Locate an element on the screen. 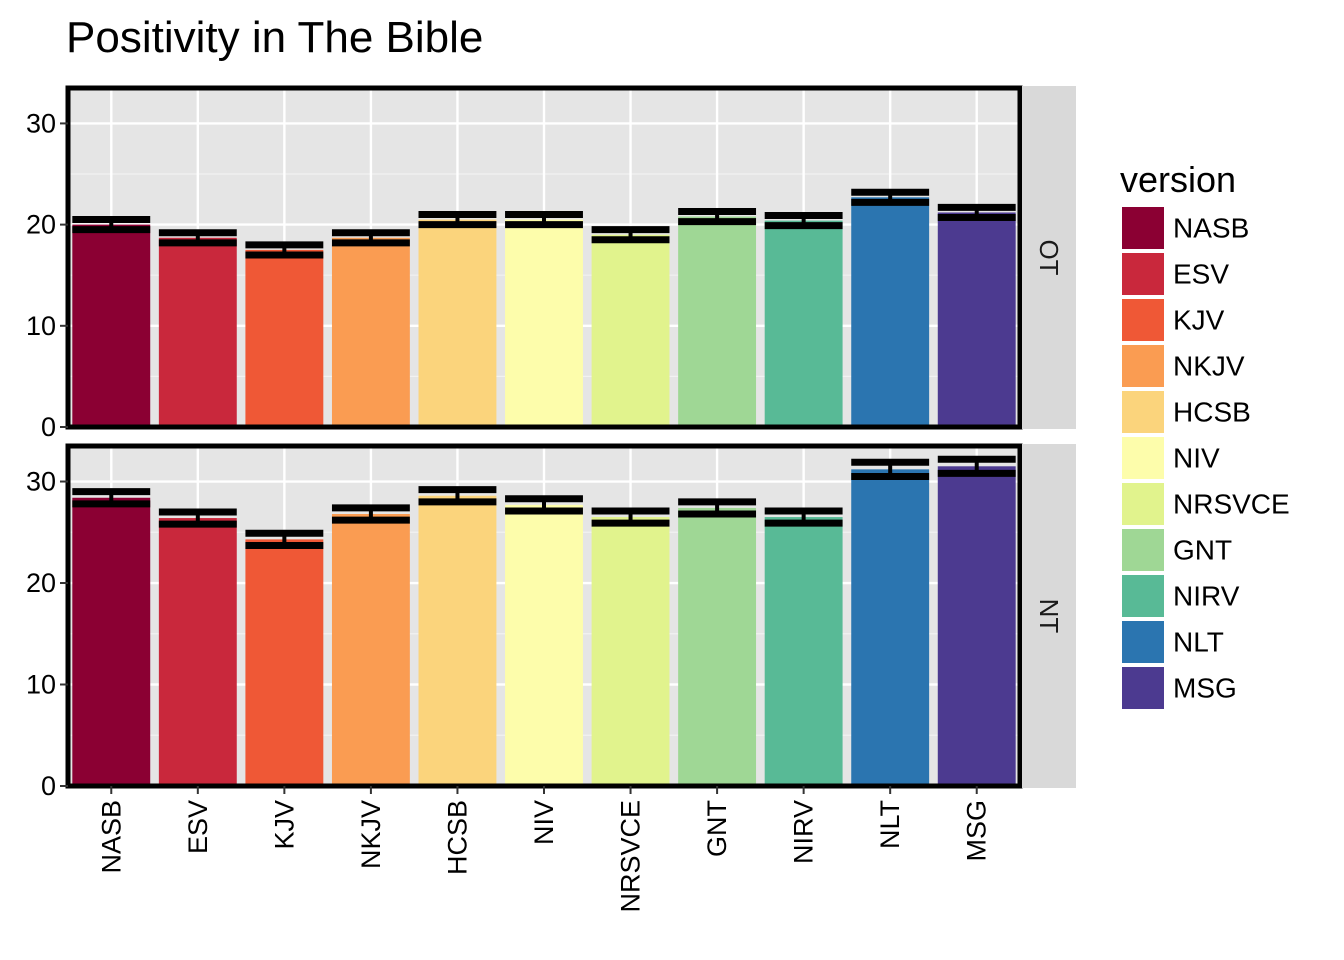  bar-ot-nrsvce is located at coordinates (630, 330).